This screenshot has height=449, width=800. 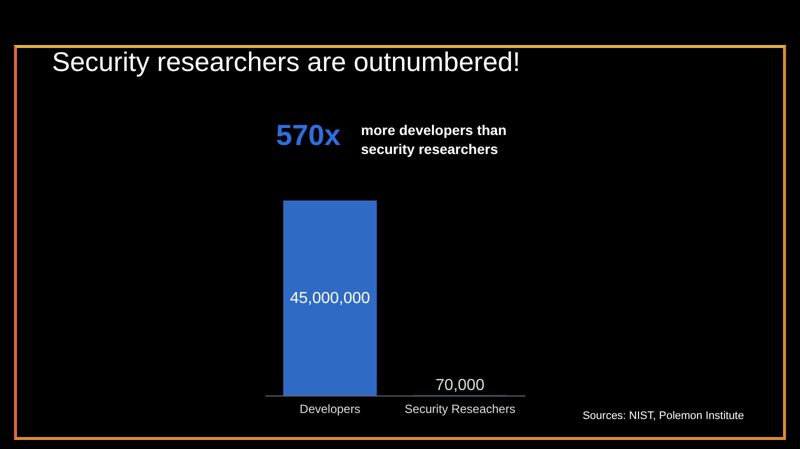 What do you see at coordinates (286, 62) in the screenshot?
I see `chart-title: Security researchers are outnumbered!` at bounding box center [286, 62].